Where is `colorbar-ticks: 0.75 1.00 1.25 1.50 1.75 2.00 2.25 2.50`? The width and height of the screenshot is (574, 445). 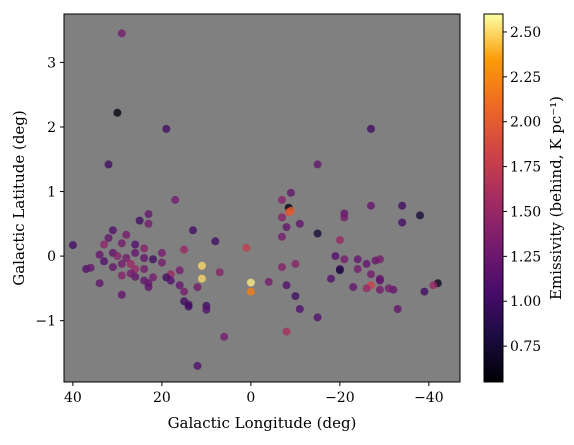
colorbar-ticks: 0.75 1.00 1.25 1.50 1.75 2.00 2.25 2.50 is located at coordinates (522, 190).